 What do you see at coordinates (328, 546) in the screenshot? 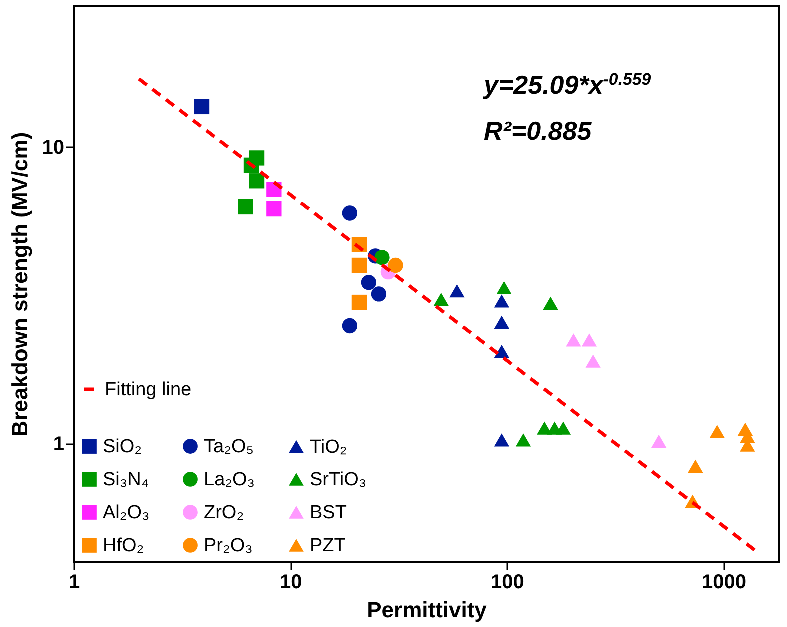
I see `legend-label: PZT` at bounding box center [328, 546].